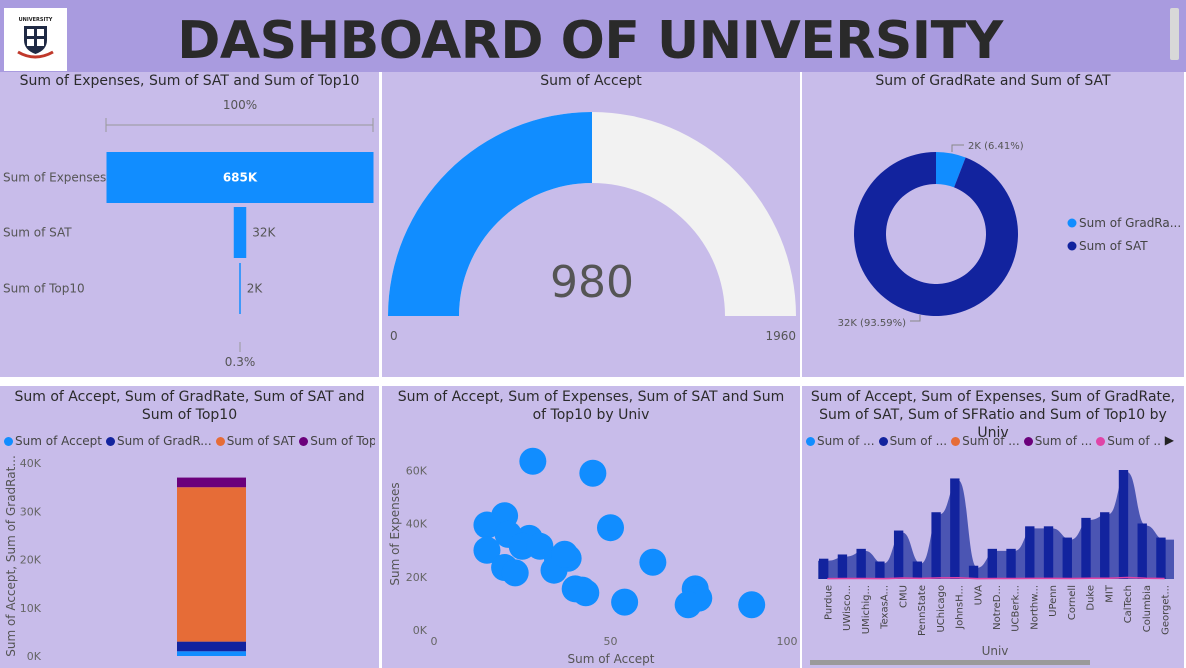  I want to click on stacked-legend-label: Sum of Accept, so click(59, 441).